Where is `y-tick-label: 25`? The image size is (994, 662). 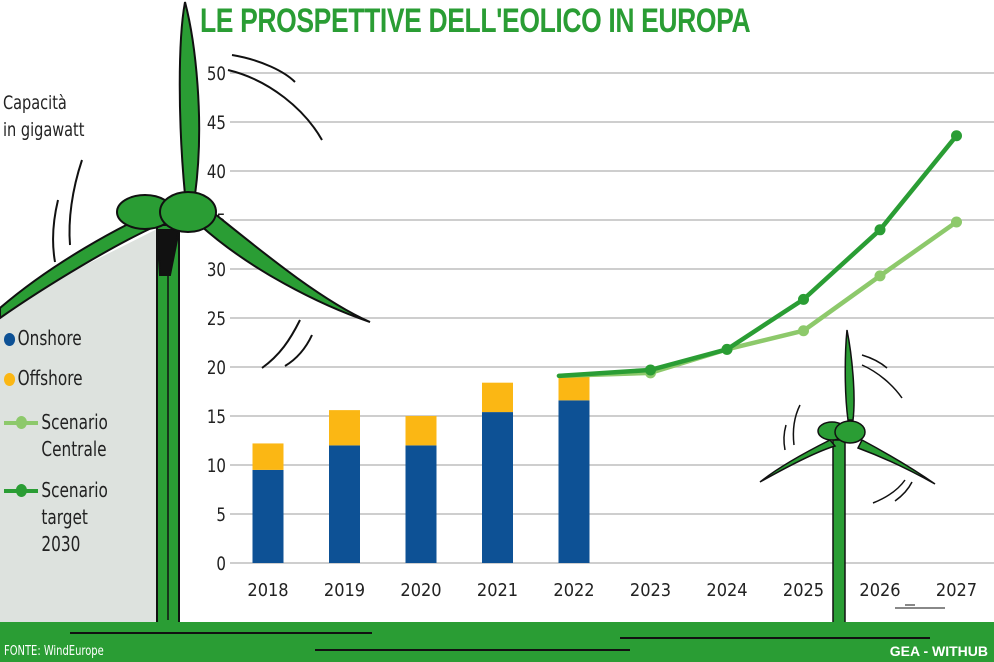 y-tick-label: 25 is located at coordinates (216, 319).